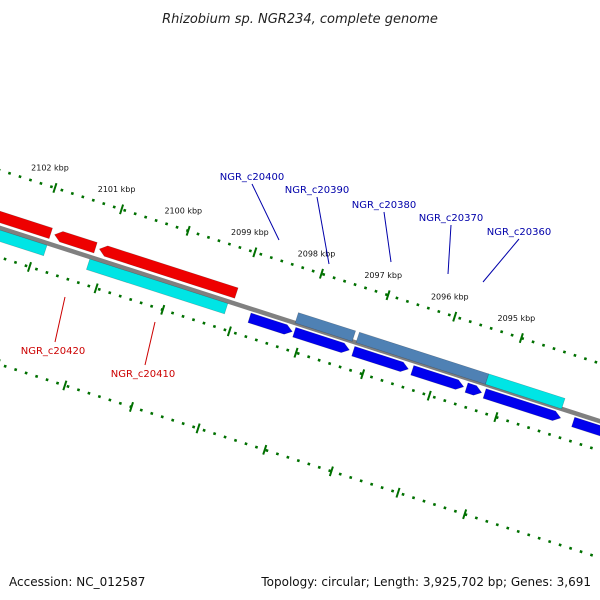  What do you see at coordinates (451, 218) in the screenshot?
I see `gene-label-ngr_c20370: NGR_c20370` at bounding box center [451, 218].